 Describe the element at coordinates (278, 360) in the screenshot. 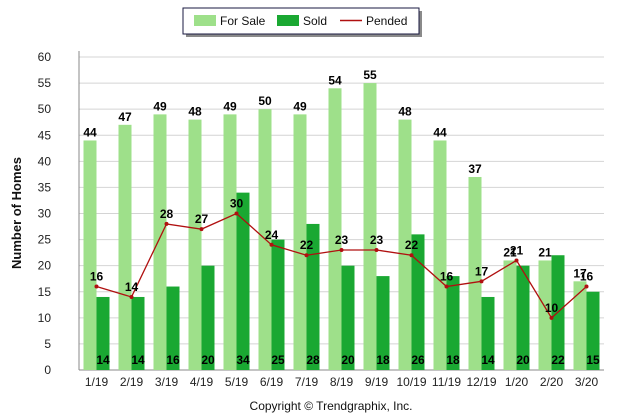

I see `label-sold-6-19: 25` at that location.